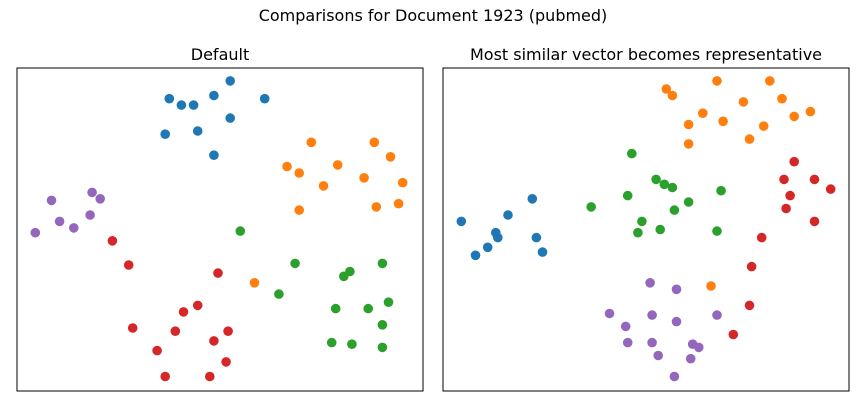 The width and height of the screenshot is (866, 400). What do you see at coordinates (433, 15) in the screenshot?
I see `figure-title: Comparisons for Document 1923 (pubmed)` at bounding box center [433, 15].